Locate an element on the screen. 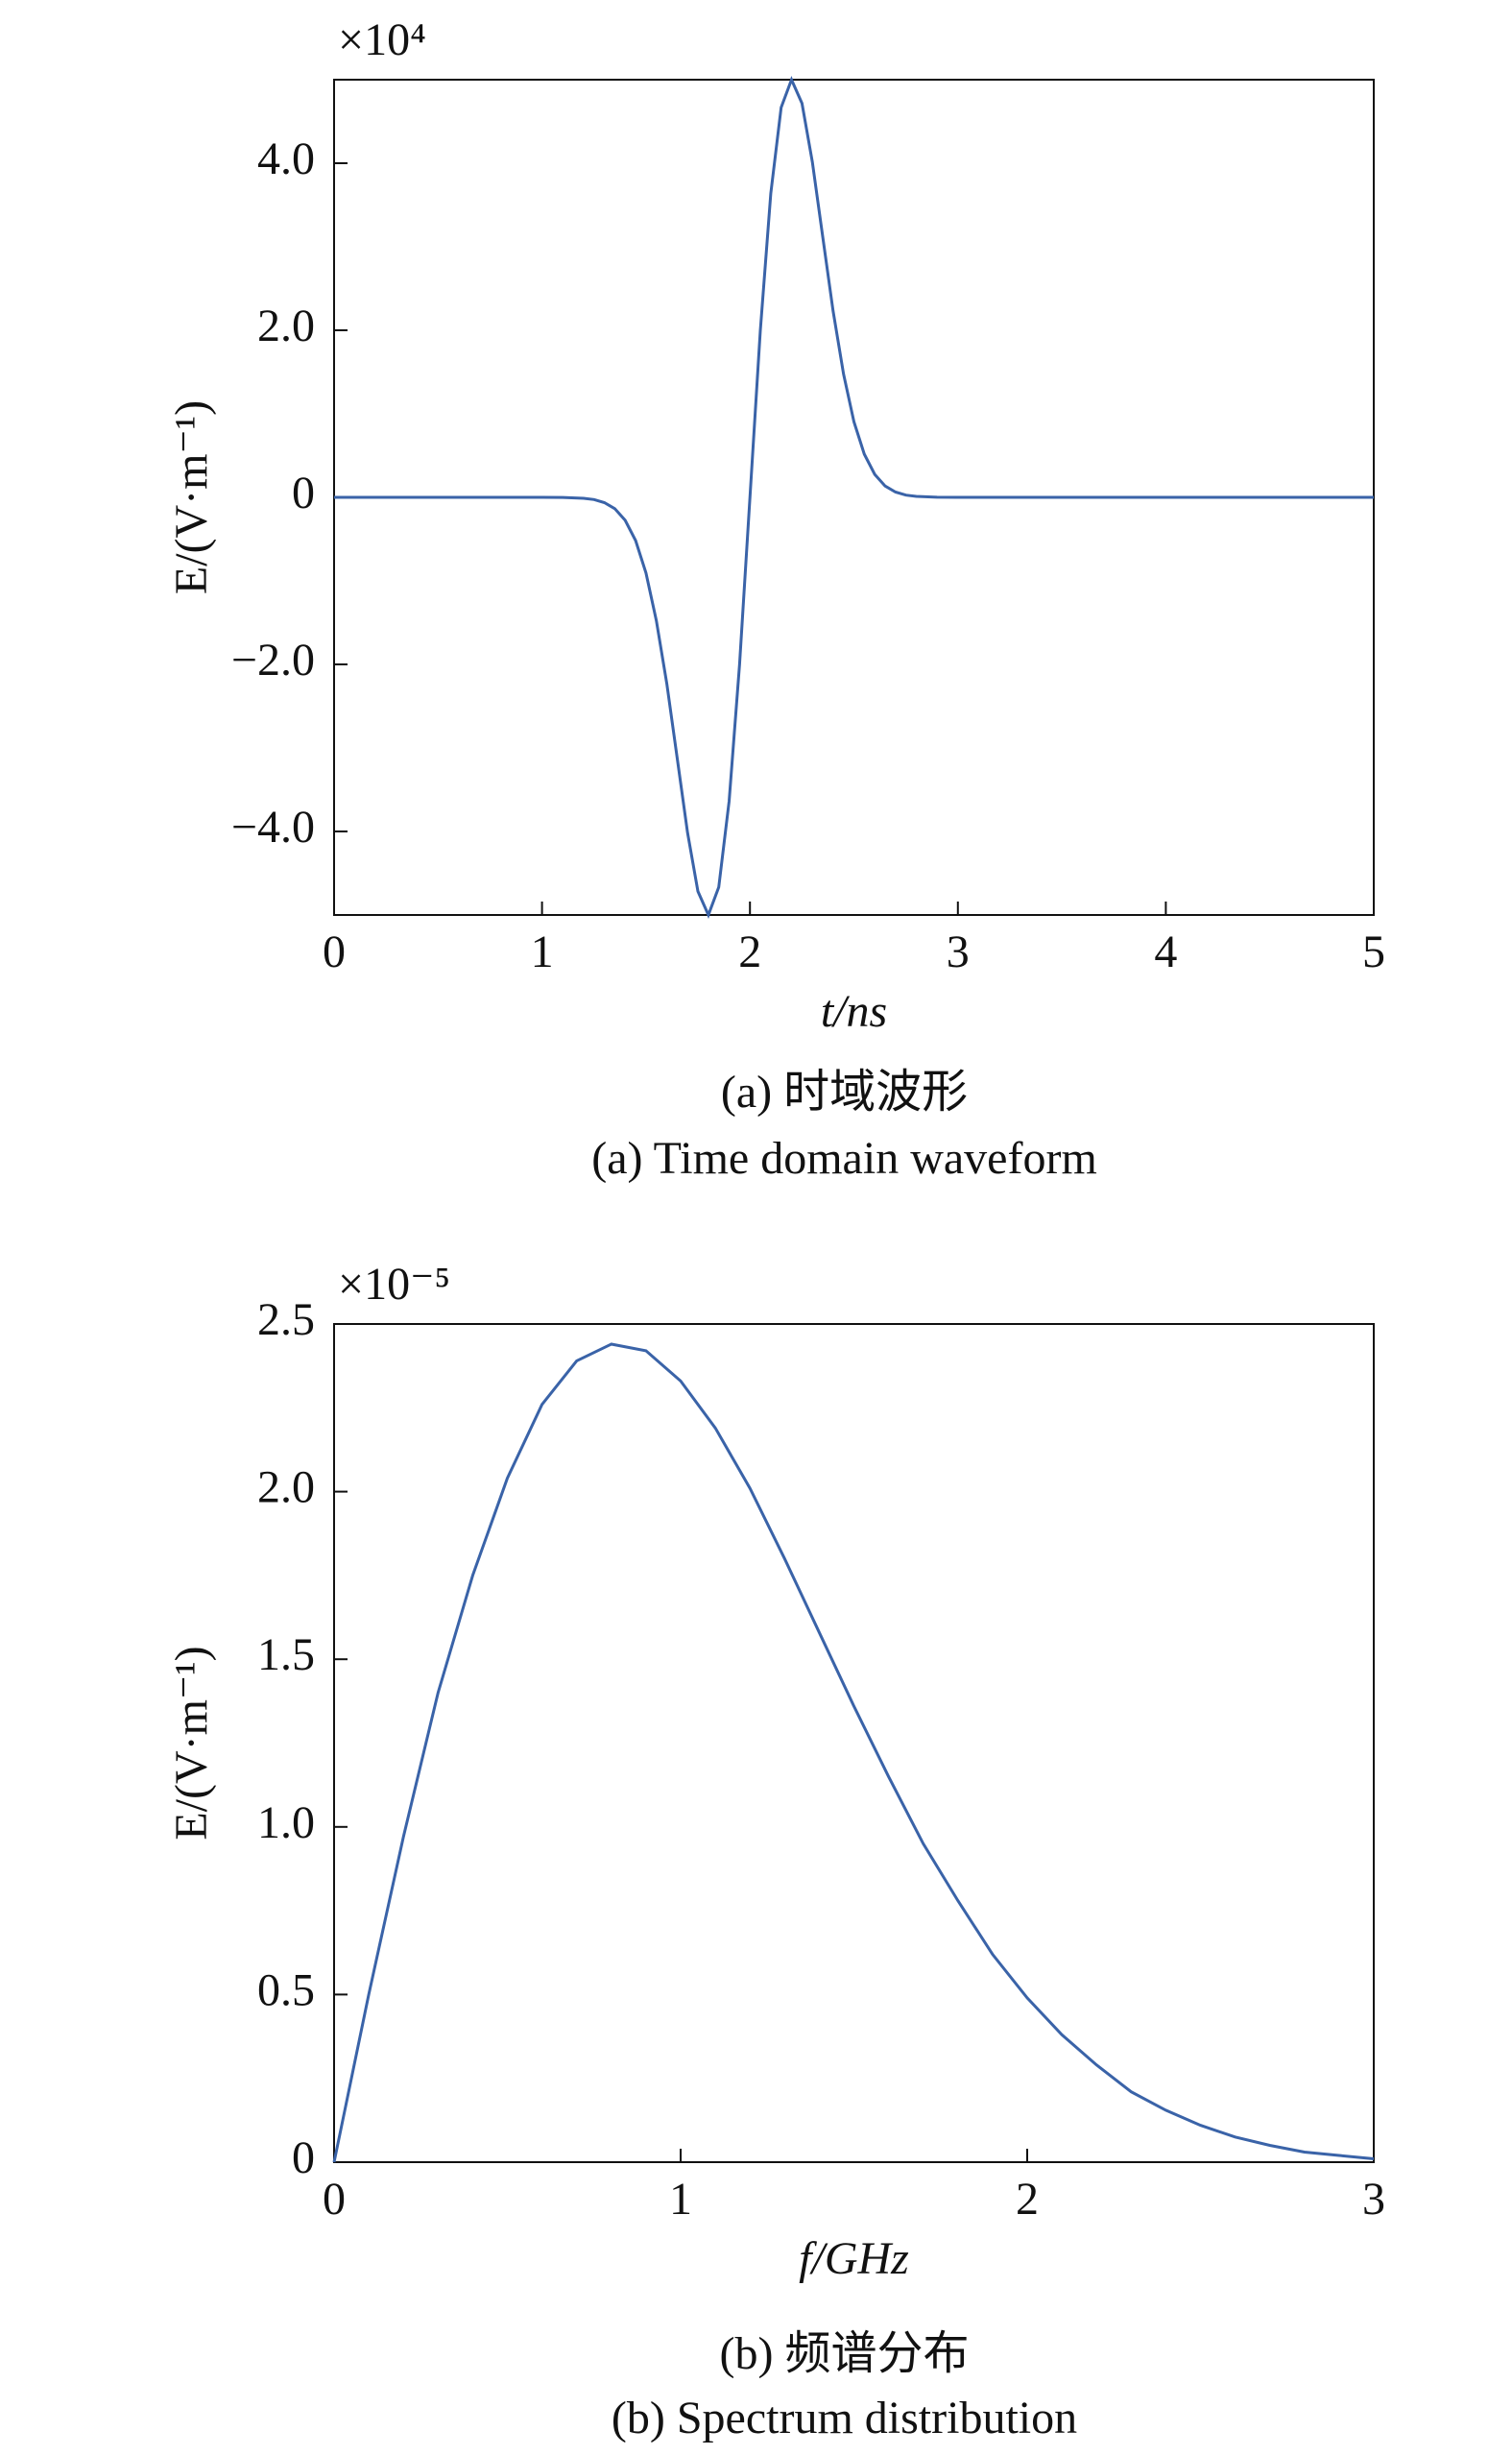  y-tick-label: 0.5 is located at coordinates (286, 1989).